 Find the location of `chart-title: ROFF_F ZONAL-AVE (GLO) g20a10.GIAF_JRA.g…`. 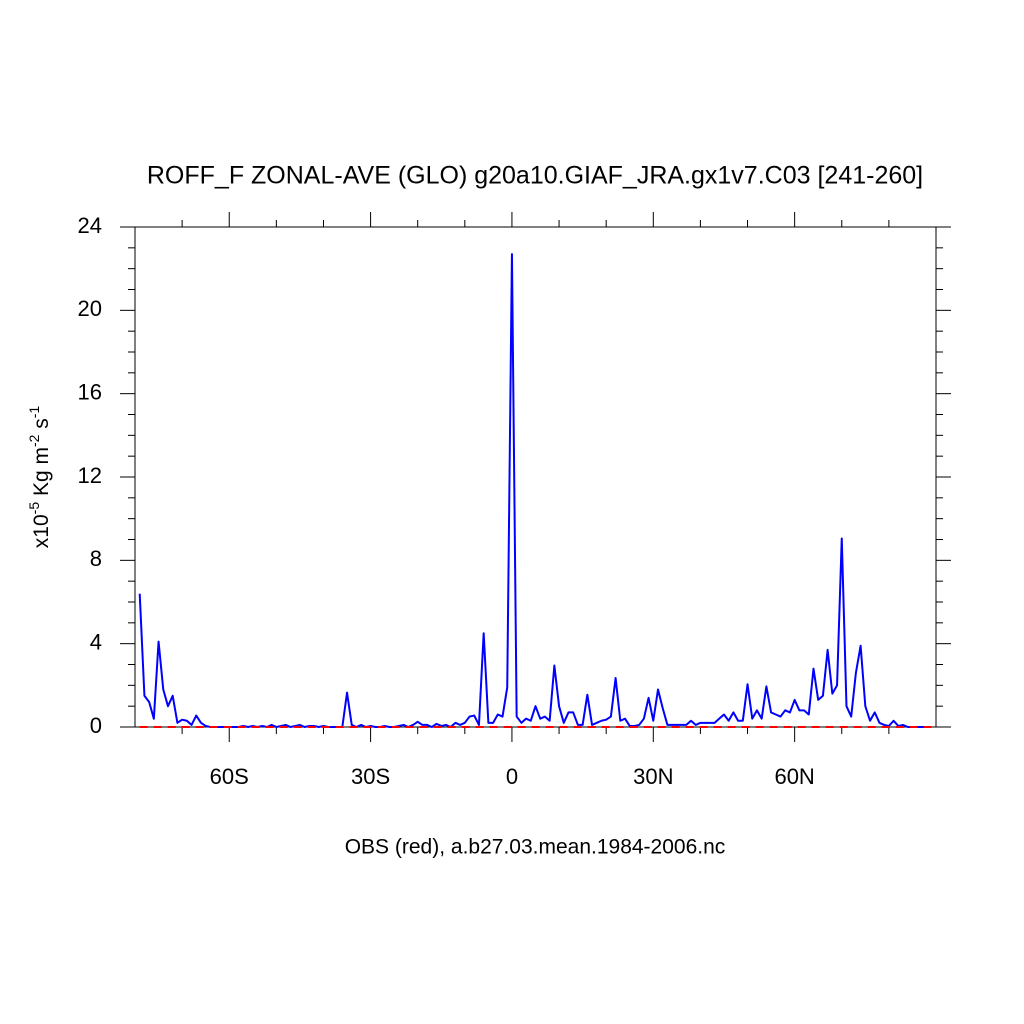

chart-title: ROFF_F ZONAL-AVE (GLO) g20a10.GIAF_JRA.g… is located at coordinates (535, 176).